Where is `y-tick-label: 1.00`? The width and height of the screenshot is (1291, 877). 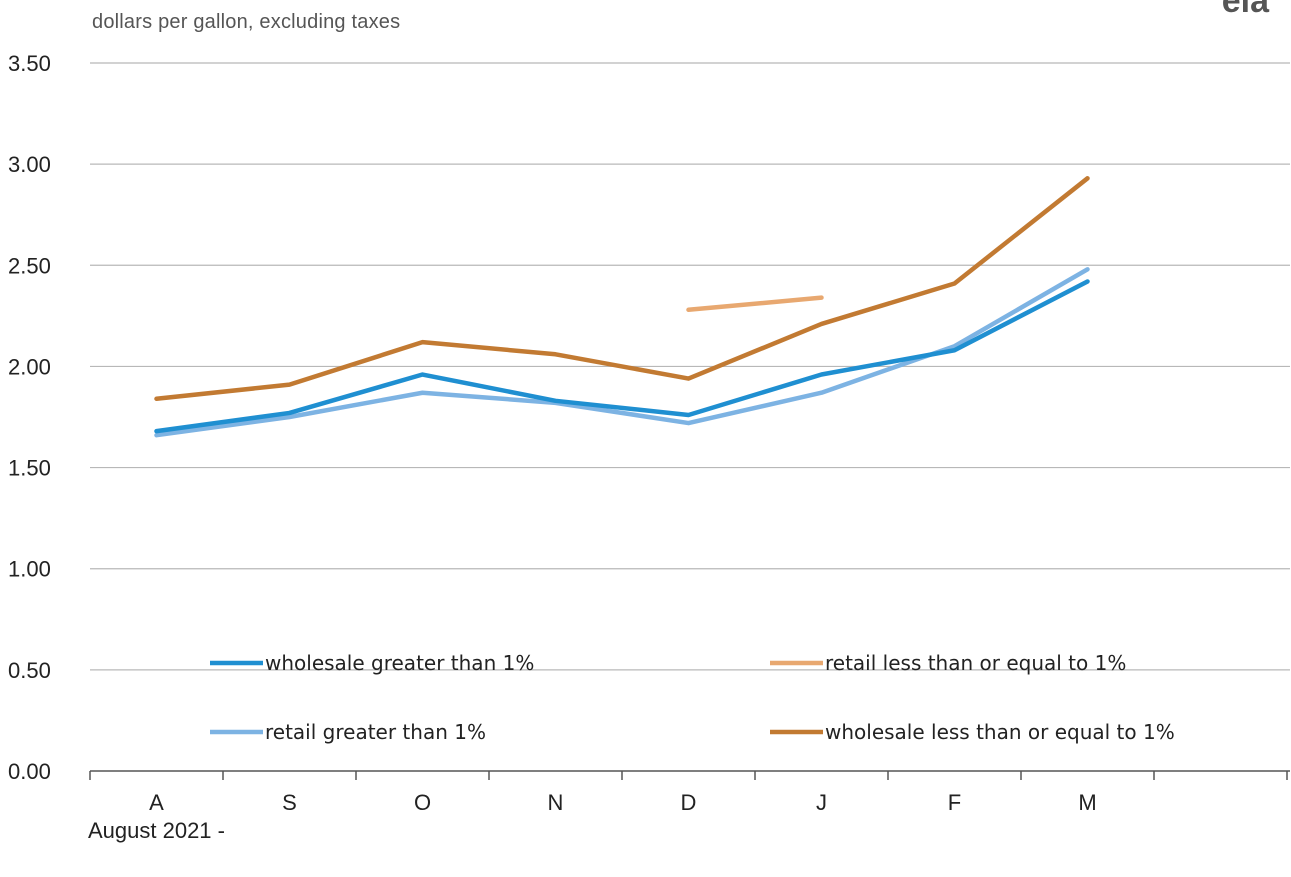 y-tick-label: 1.00 is located at coordinates (29, 569).